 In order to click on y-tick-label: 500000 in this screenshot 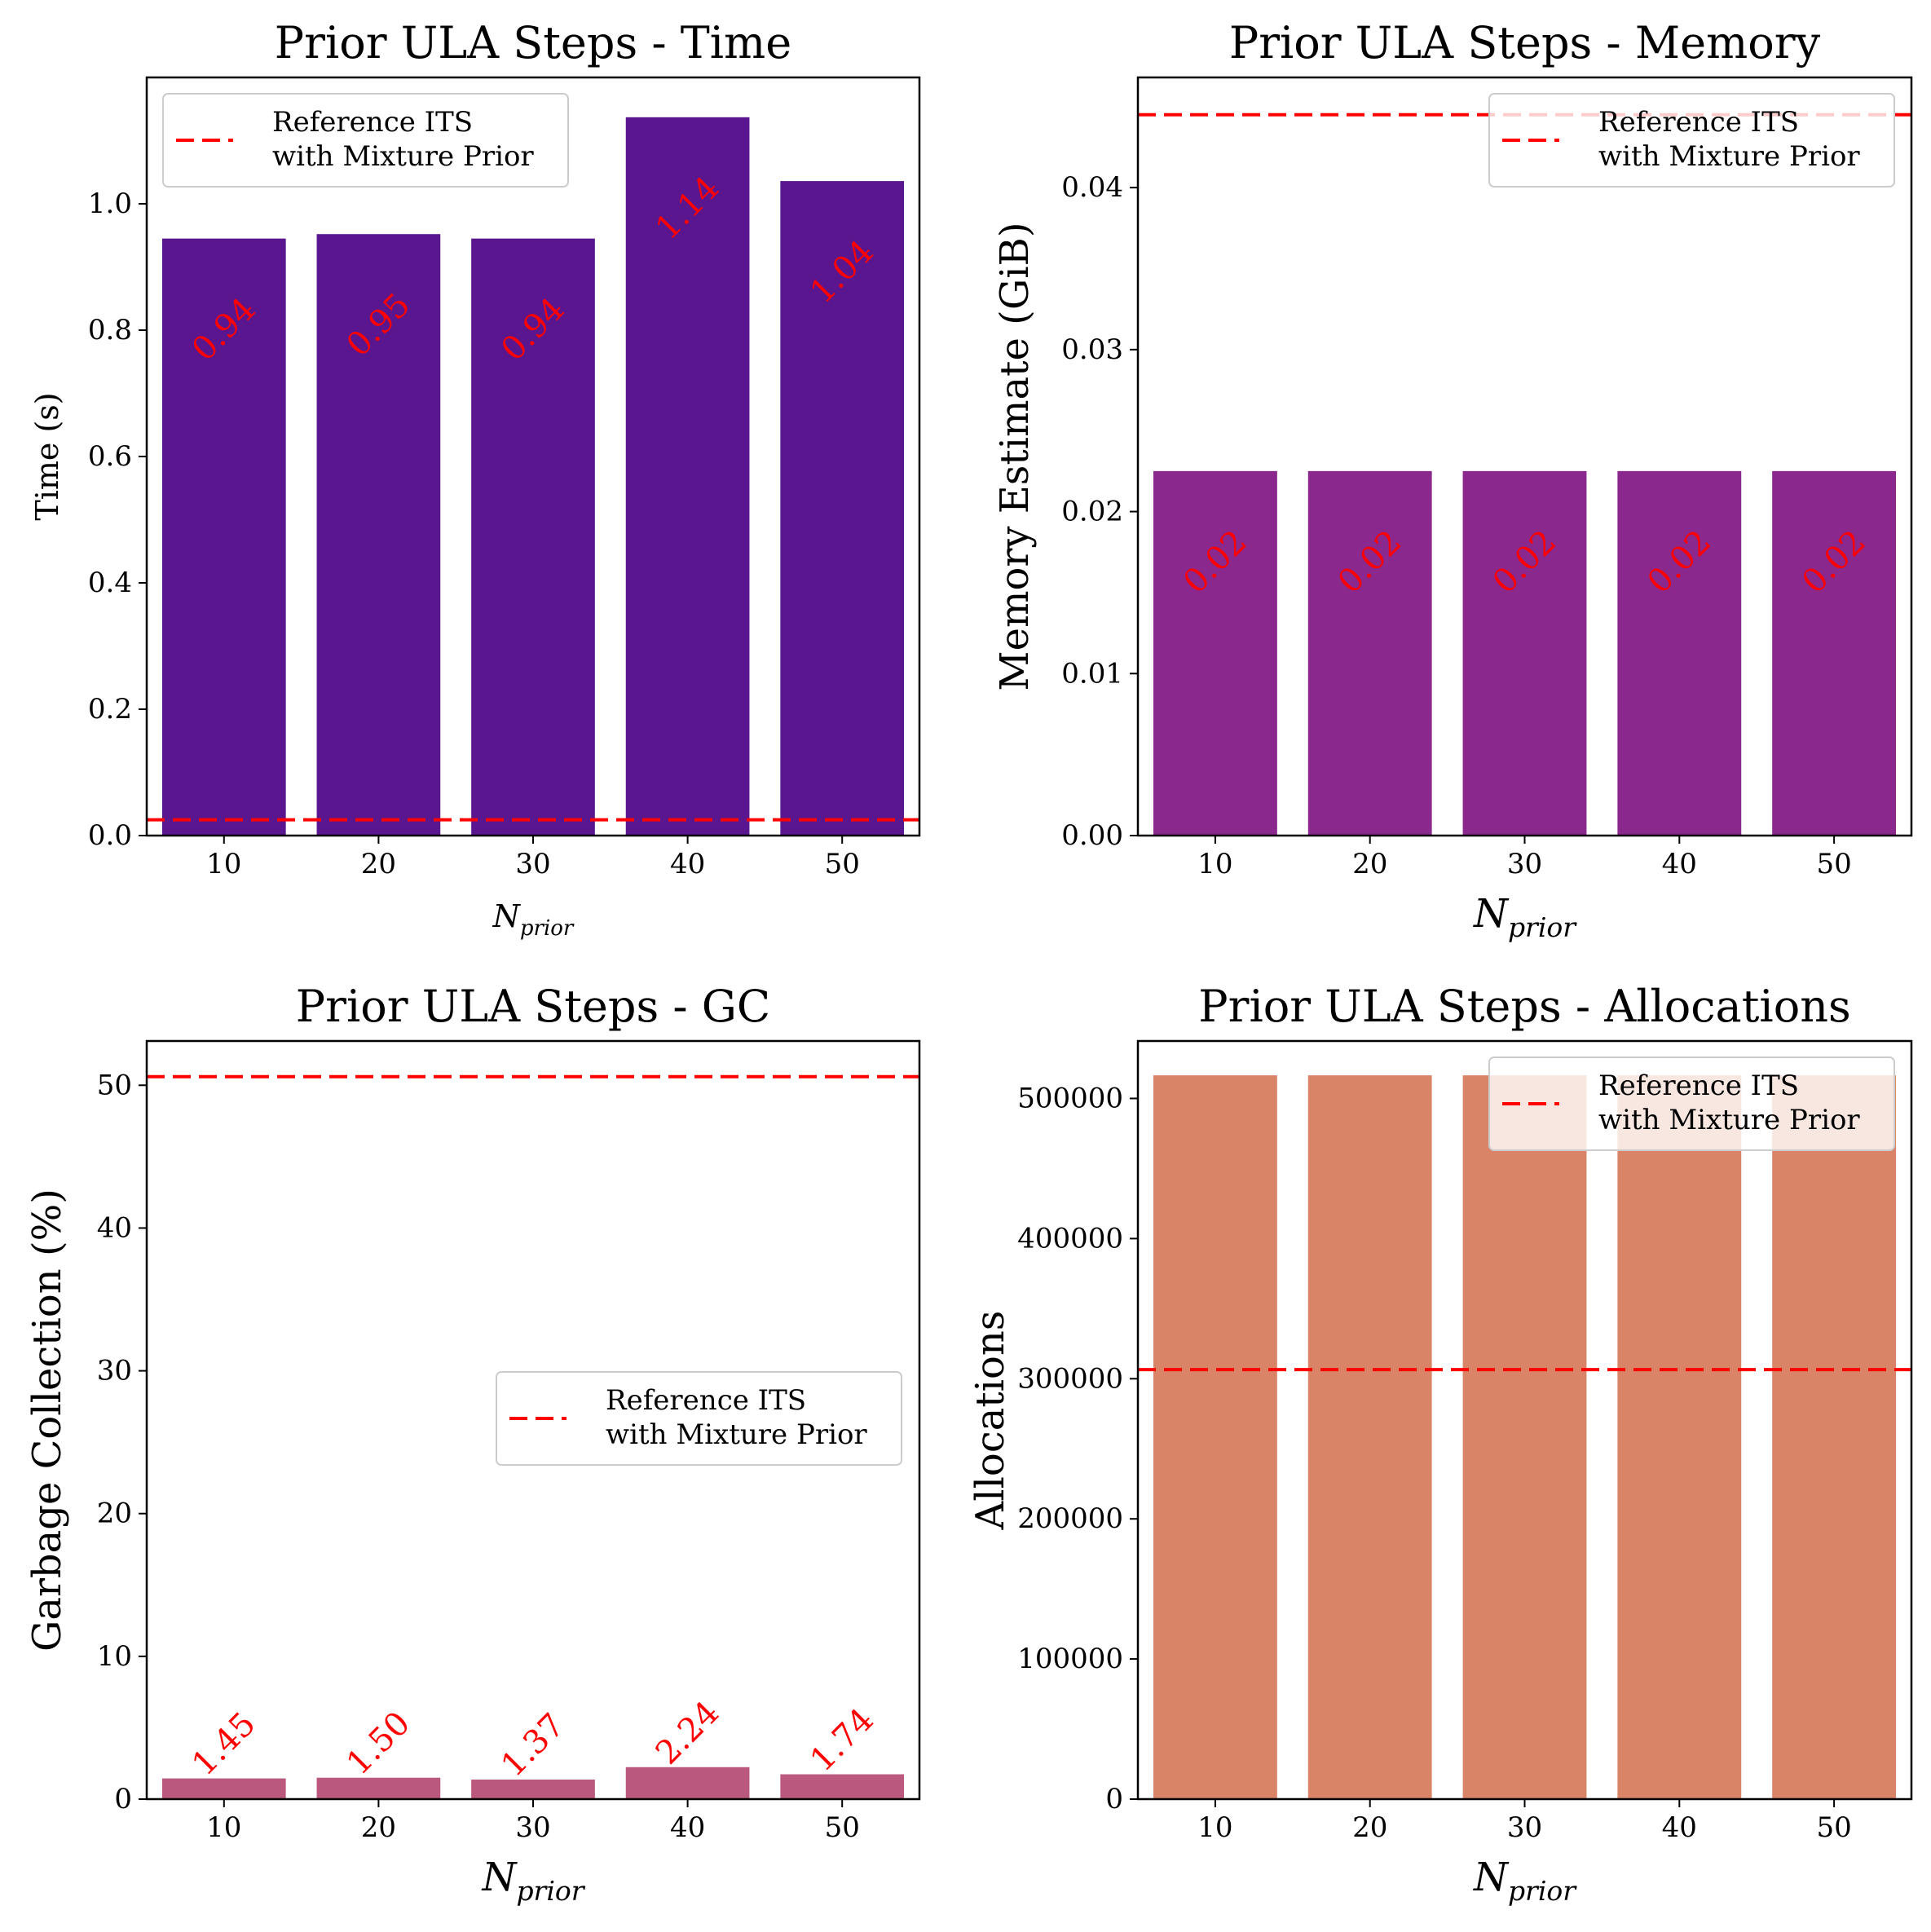, I will do `click(1070, 1098)`.